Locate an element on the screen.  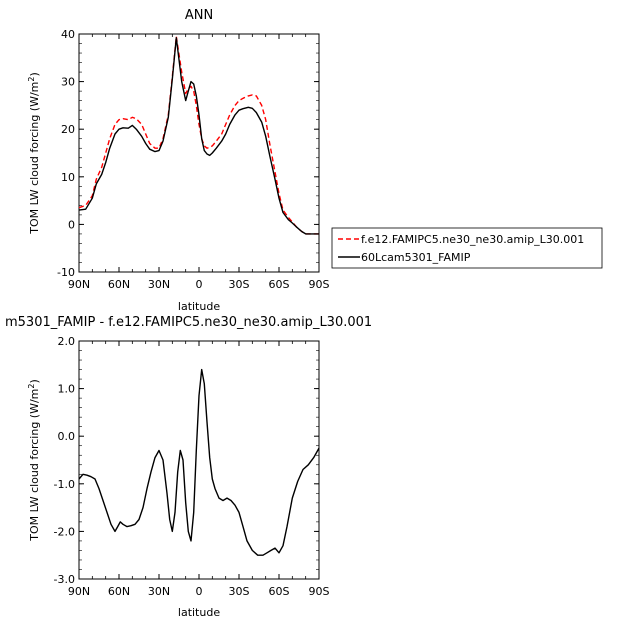
top-y-axis-title-end: ) is located at coordinates (34, 74).